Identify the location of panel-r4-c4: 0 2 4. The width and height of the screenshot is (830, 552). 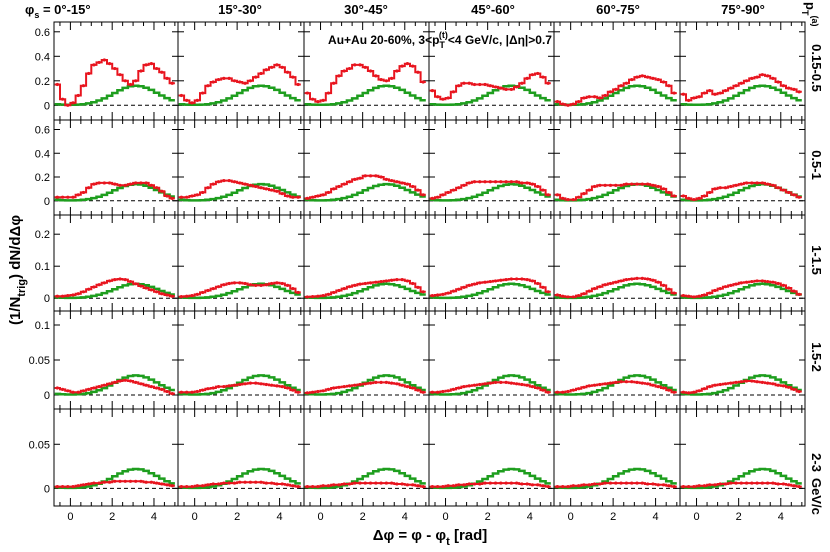
(617, 465).